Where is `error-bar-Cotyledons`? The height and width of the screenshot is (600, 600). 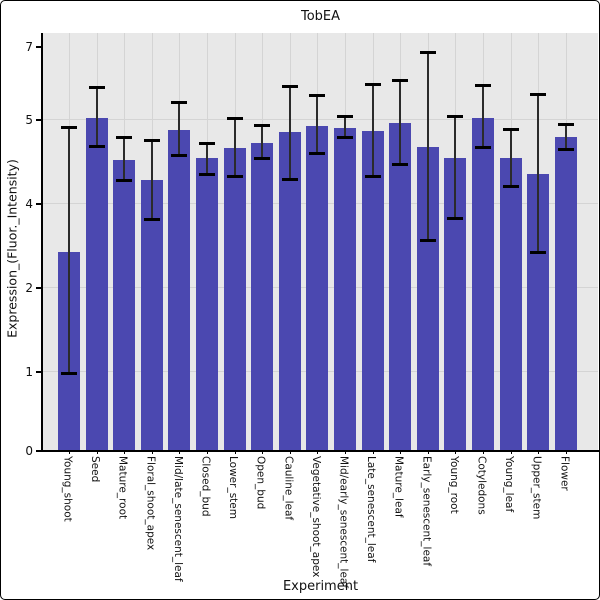
error-bar-Cotyledons is located at coordinates (483, 116).